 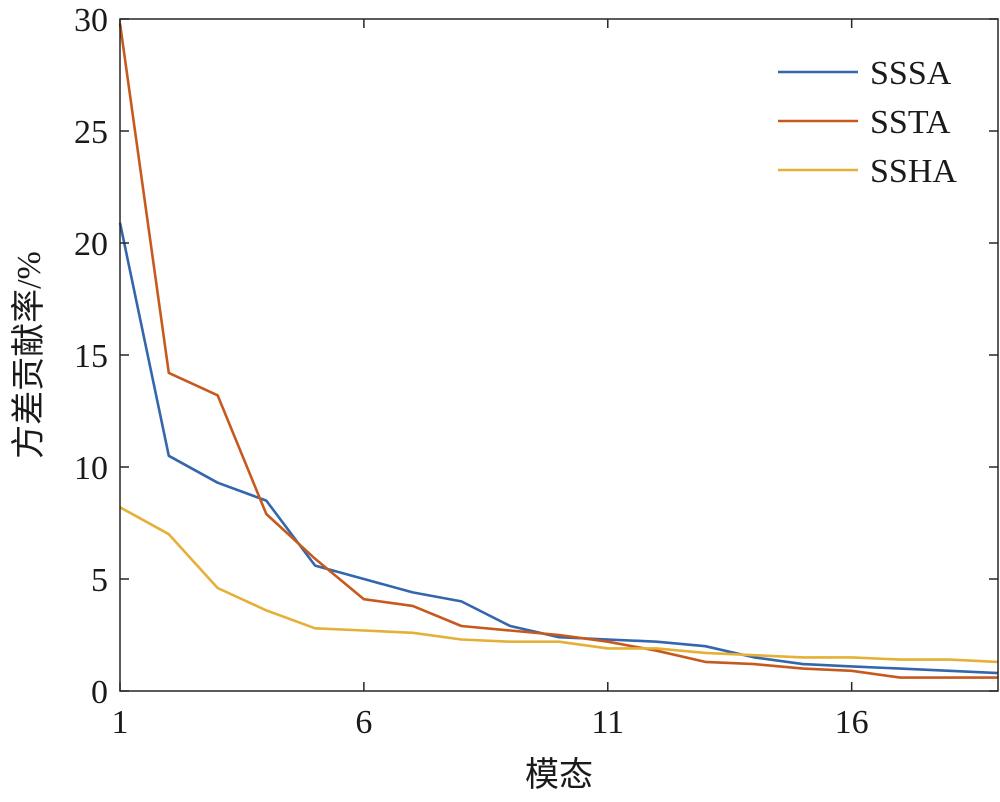 What do you see at coordinates (363, 722) in the screenshot?
I see `x-tick-label: 6` at bounding box center [363, 722].